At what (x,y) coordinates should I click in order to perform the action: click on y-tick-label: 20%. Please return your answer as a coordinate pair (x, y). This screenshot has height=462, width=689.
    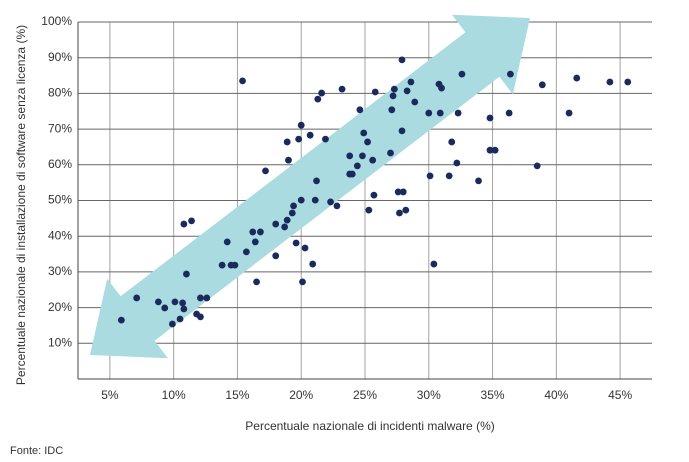
    Looking at the image, I should click on (60, 307).